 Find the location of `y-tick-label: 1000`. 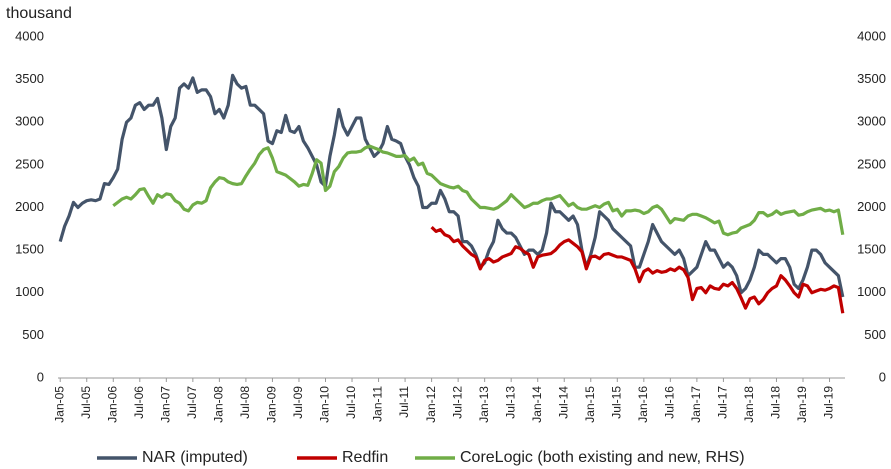

y-tick-label: 1000 is located at coordinates (29, 291).